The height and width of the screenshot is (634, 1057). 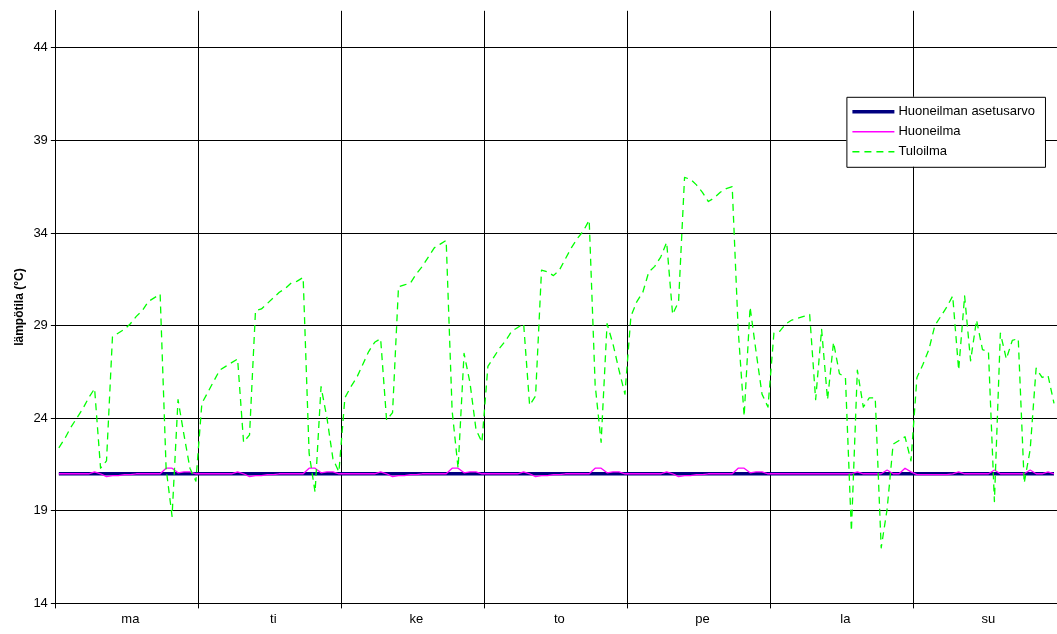 What do you see at coordinates (988, 618) in the screenshot?
I see `x-tick-label: su` at bounding box center [988, 618].